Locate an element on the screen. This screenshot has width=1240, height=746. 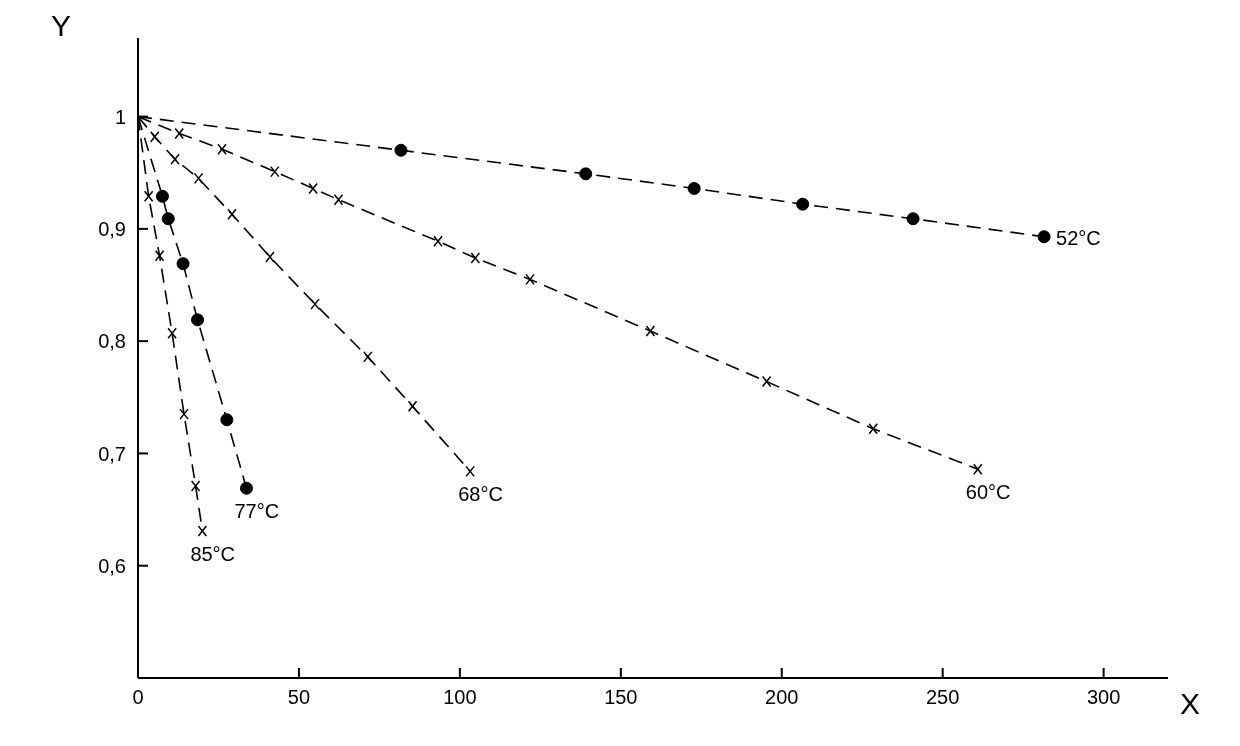
x-tick-label: 150 is located at coordinates (621, 697).